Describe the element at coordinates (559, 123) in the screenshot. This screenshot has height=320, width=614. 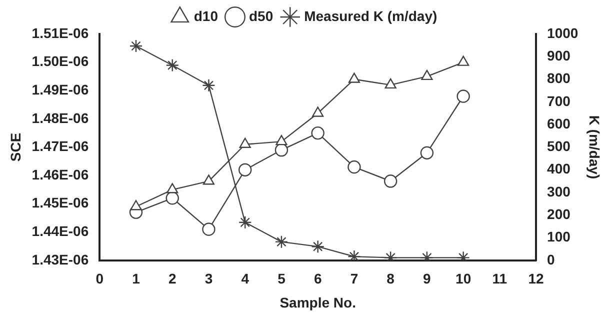
I see `y2-tick-label: 600` at that location.